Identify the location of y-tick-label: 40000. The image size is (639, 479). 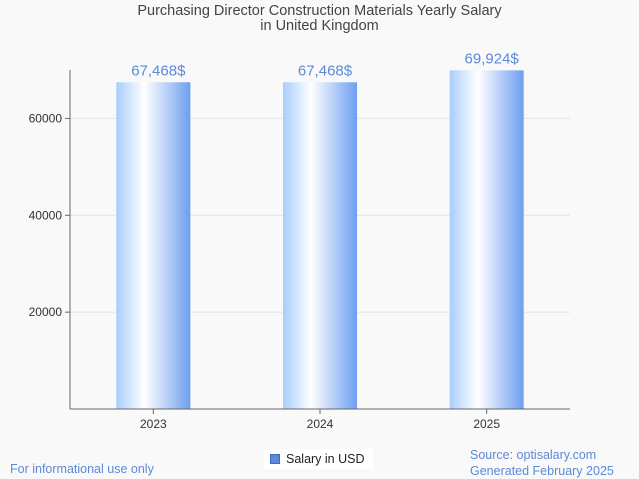
(46, 215).